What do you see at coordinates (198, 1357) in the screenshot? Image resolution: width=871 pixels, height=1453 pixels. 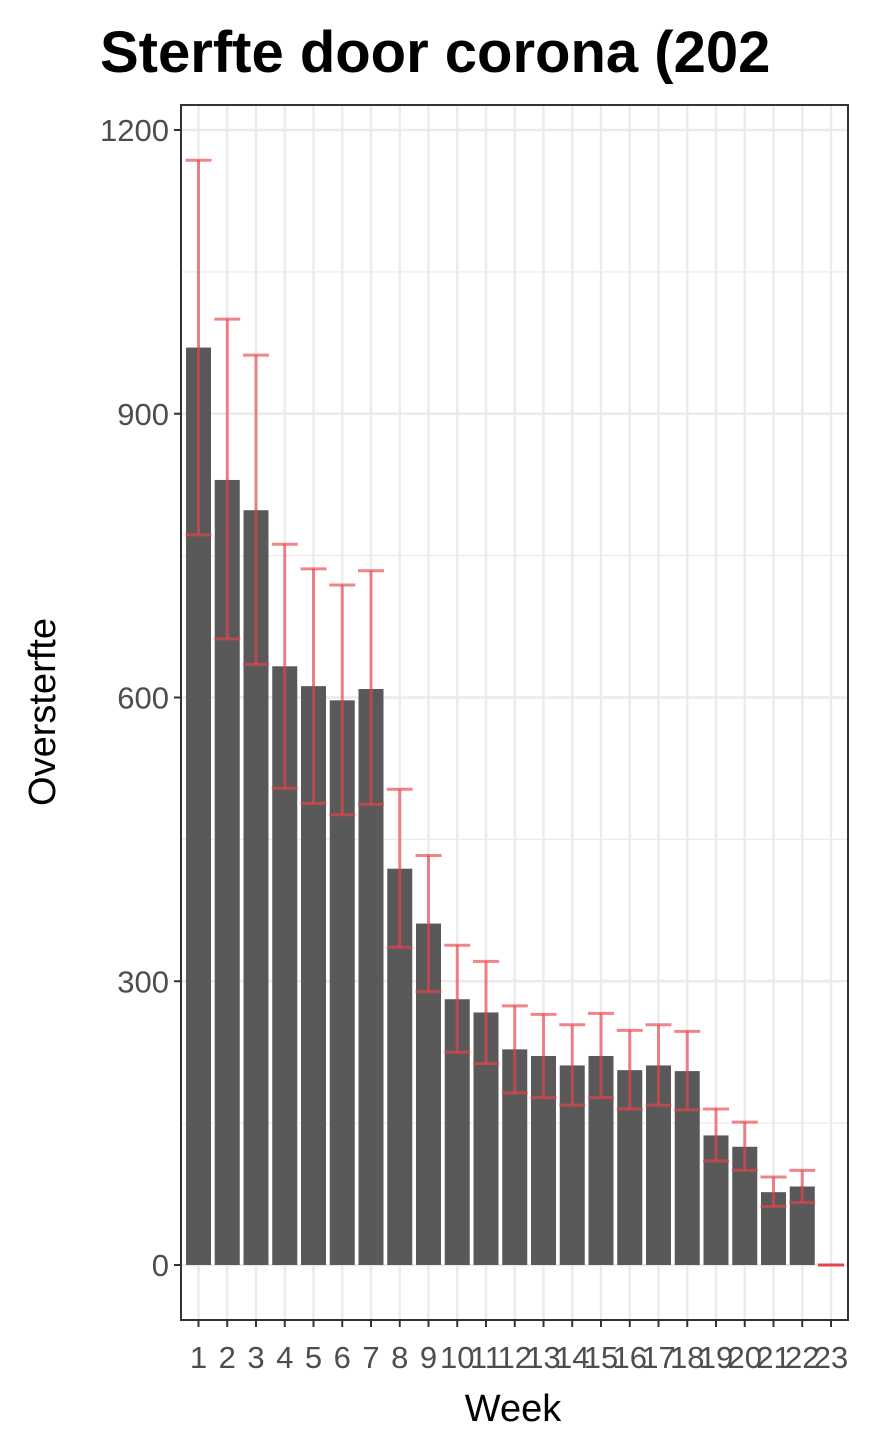 I see `x-tick-label: 1` at bounding box center [198, 1357].